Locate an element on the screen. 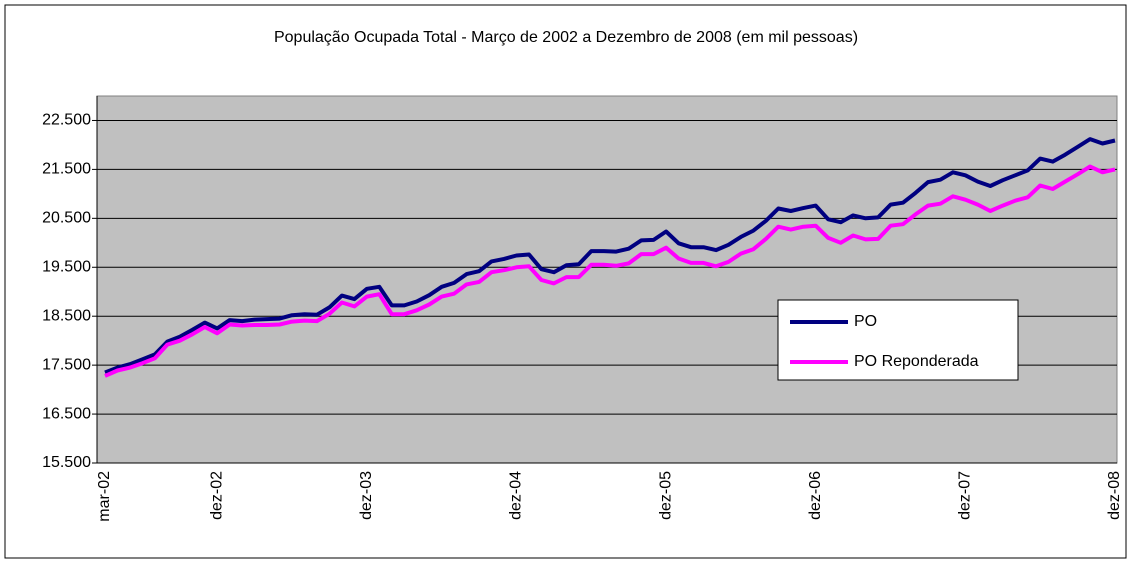 The height and width of the screenshot is (563, 1132). legend-label: PO is located at coordinates (865, 321).